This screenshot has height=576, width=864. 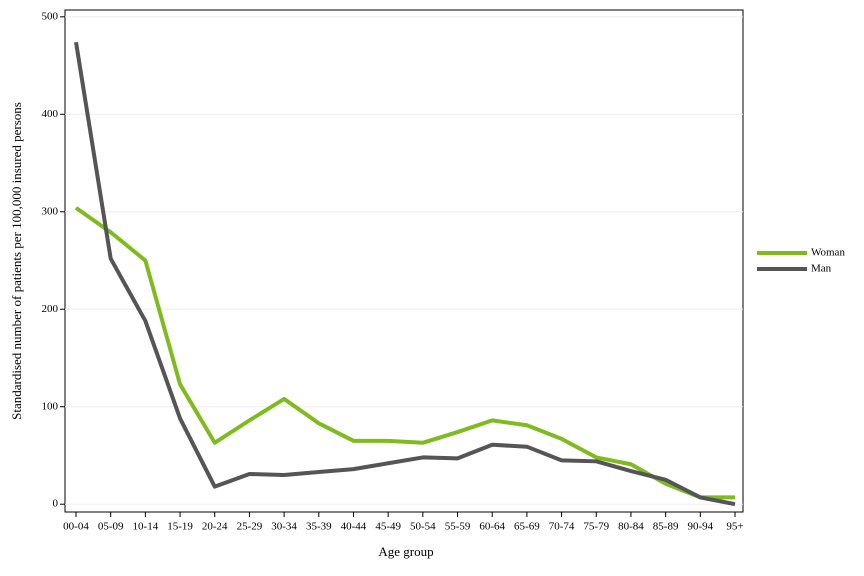 I want to click on x-tick-label: 70-74, so click(x=562, y=527).